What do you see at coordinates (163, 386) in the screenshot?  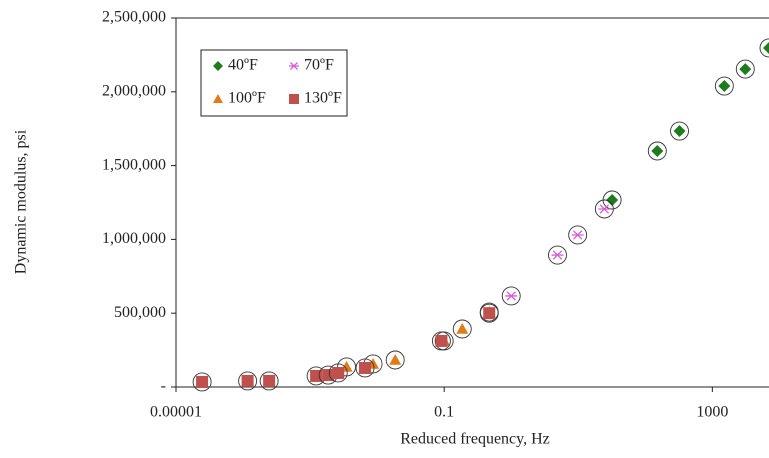 I see `y-tick-label: -` at bounding box center [163, 386].